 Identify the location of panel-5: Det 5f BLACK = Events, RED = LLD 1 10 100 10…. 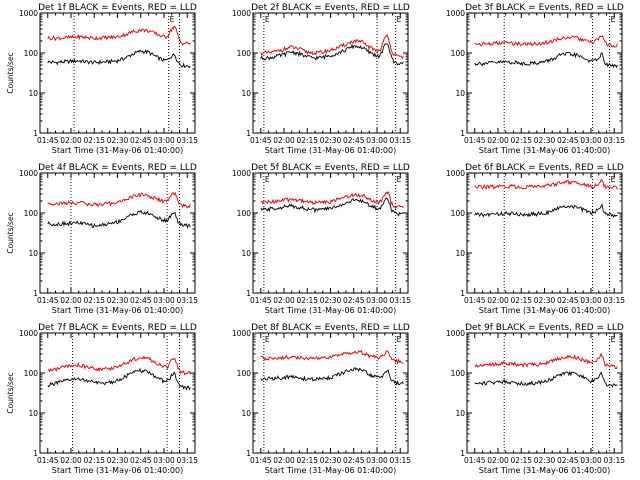
(321, 239).